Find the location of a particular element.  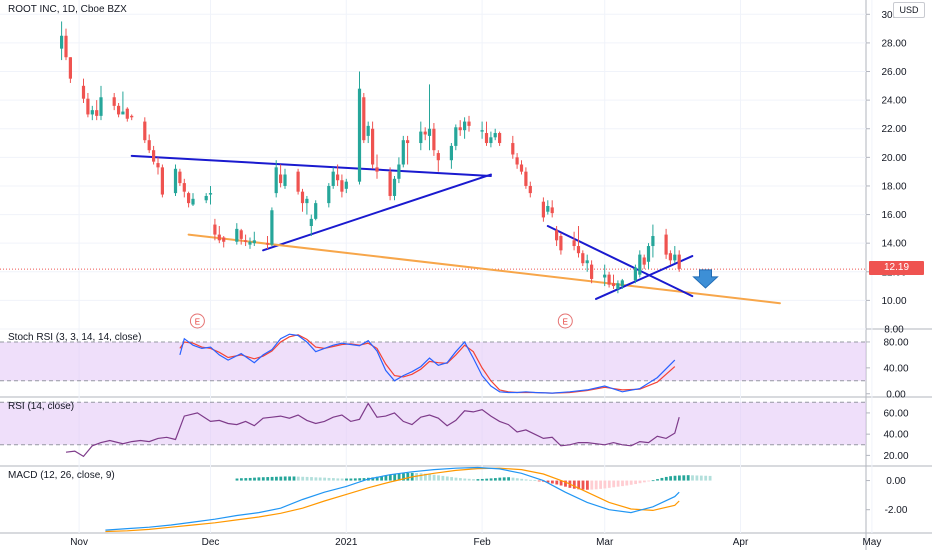

earnings-marker is located at coordinates (565, 321).